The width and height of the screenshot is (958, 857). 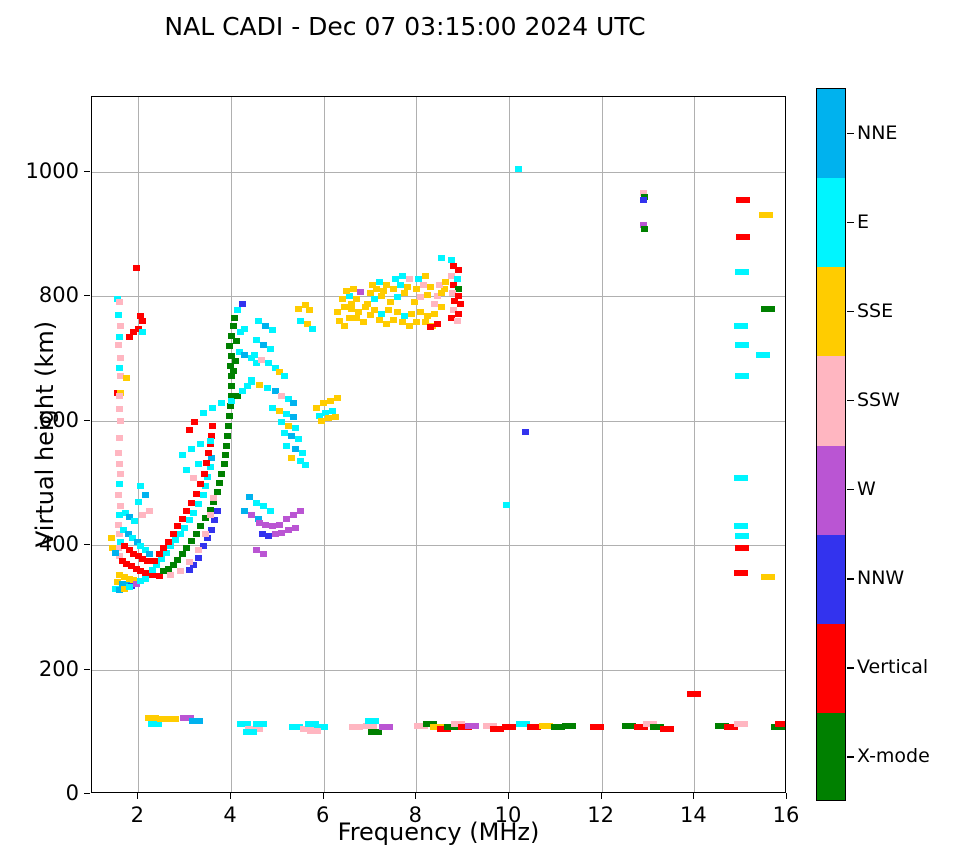 I want to click on colorbar-segment-w, so click(x=831, y=490).